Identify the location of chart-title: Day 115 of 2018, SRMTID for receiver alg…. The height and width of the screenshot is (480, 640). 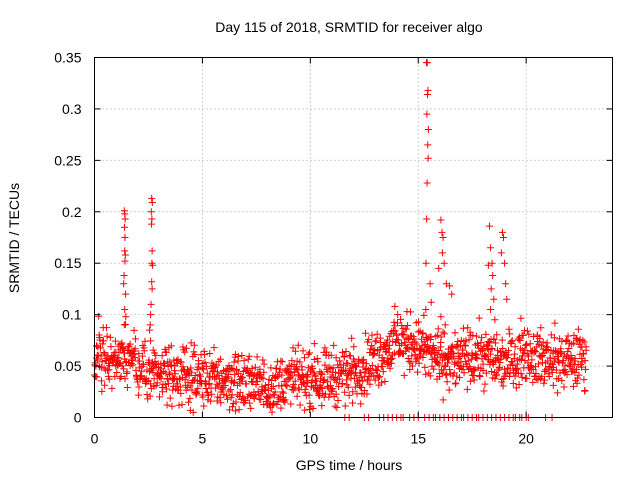
(349, 27).